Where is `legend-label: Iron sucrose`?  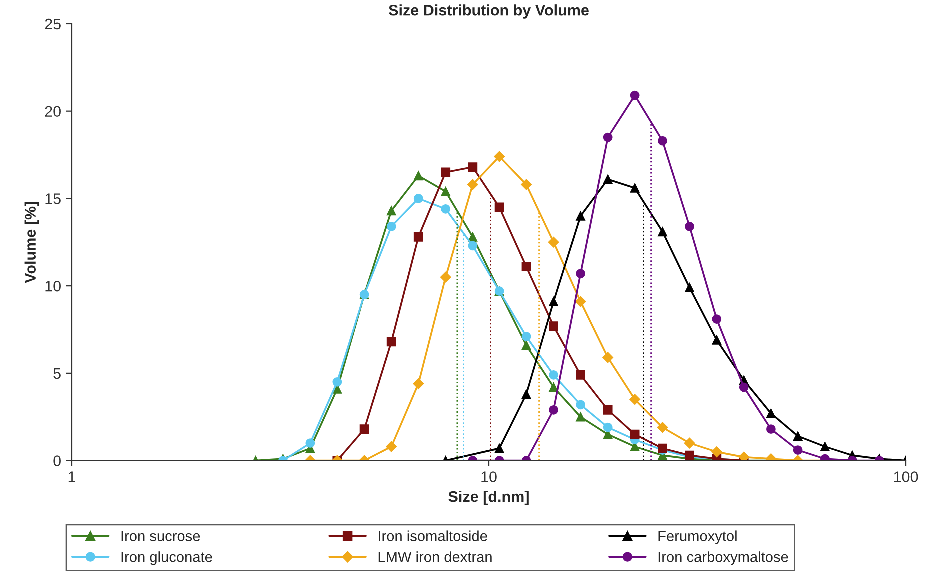 legend-label: Iron sucrose is located at coordinates (161, 536).